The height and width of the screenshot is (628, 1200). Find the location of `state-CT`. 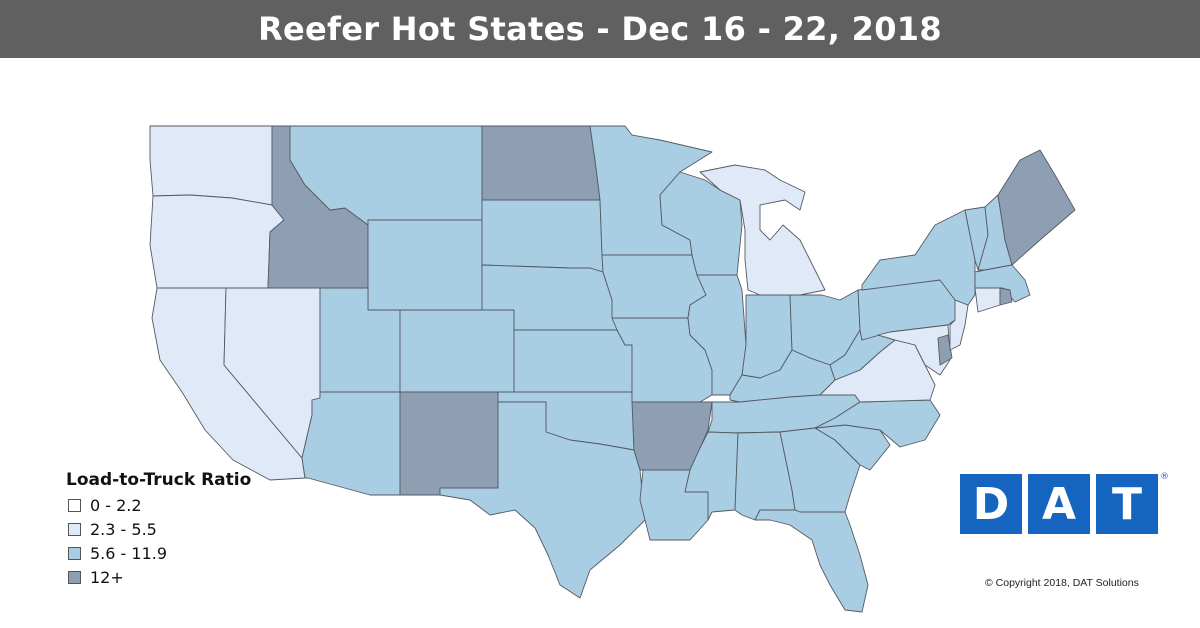

state-CT is located at coordinates (987, 300).